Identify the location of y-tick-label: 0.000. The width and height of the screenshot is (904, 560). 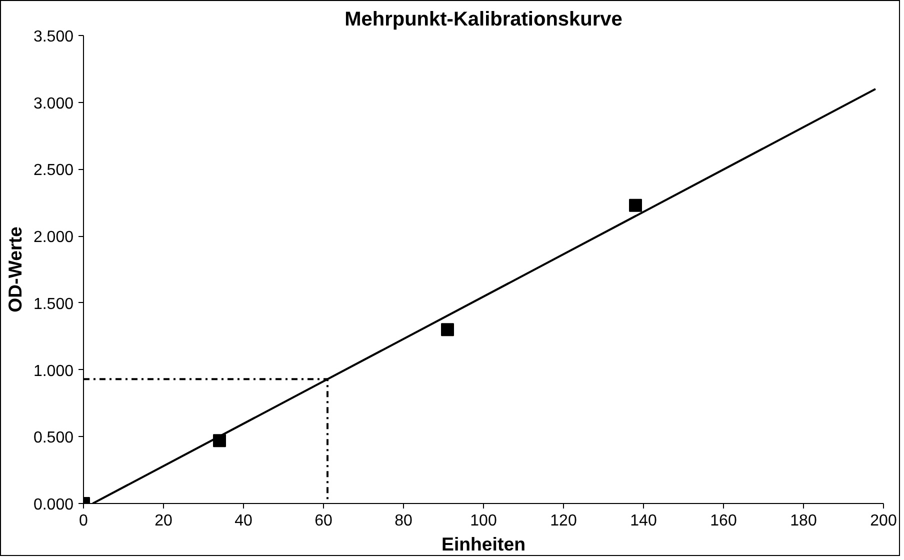
(53, 505).